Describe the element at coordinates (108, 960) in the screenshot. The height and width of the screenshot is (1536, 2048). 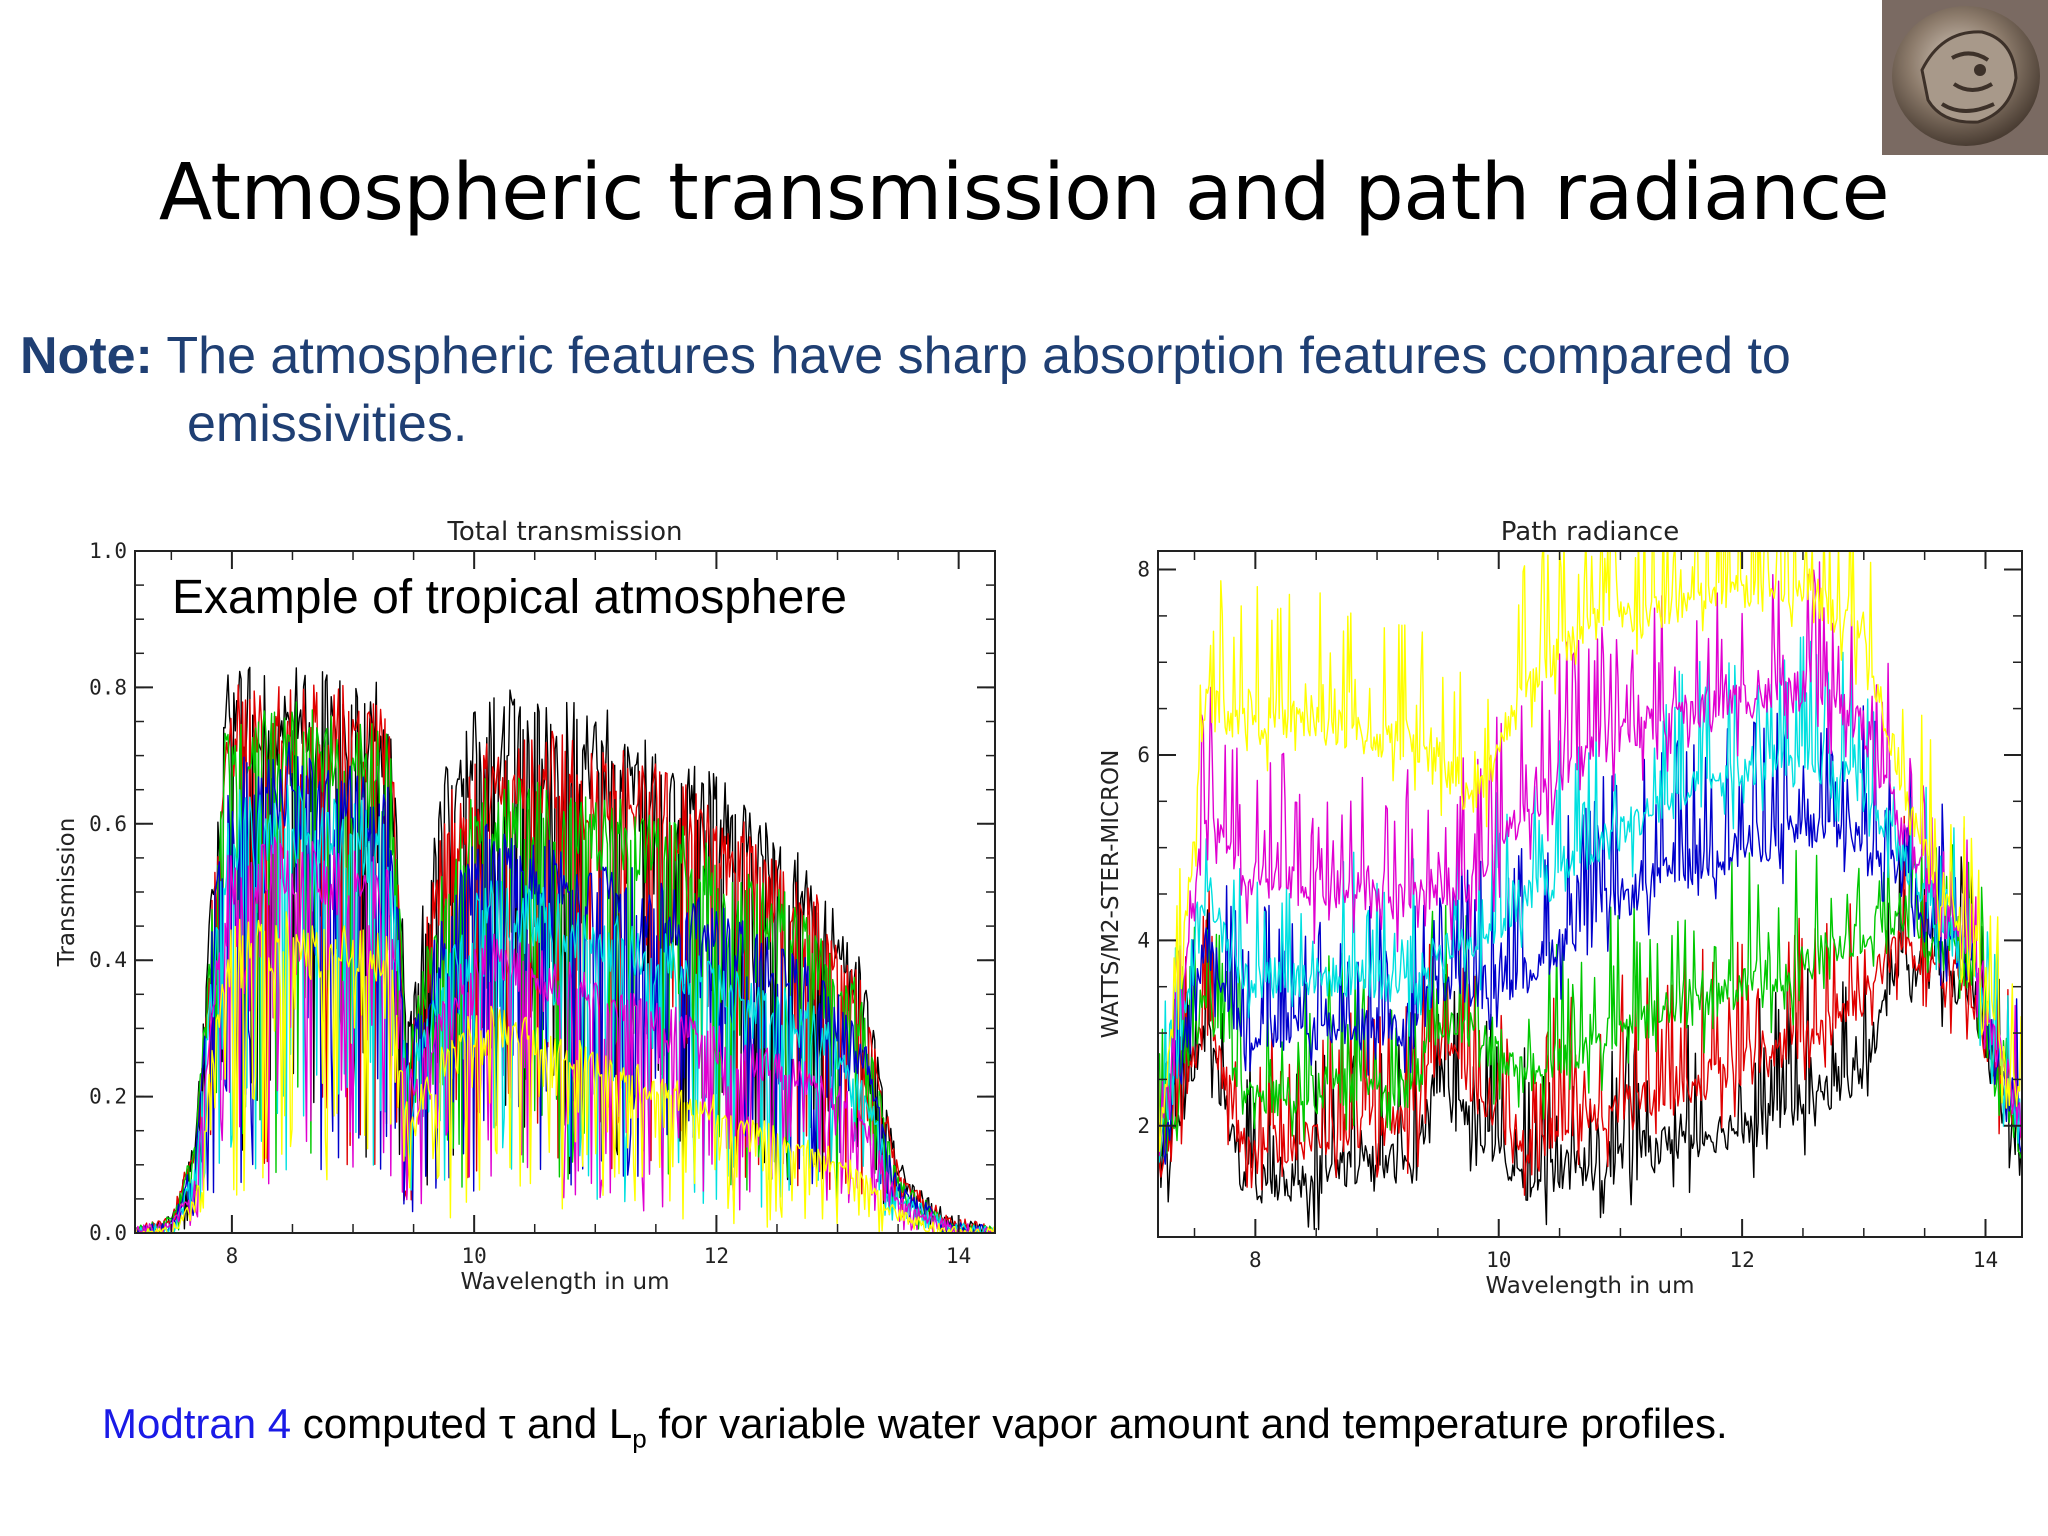
I see `y-tick-label: 0.4` at that location.